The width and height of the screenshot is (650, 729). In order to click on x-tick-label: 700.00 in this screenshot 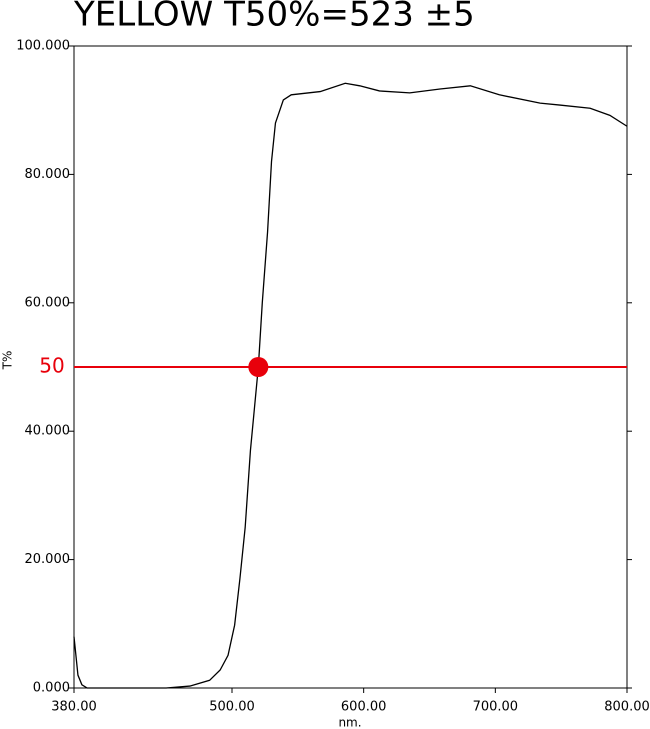, I will do `click(496, 707)`.